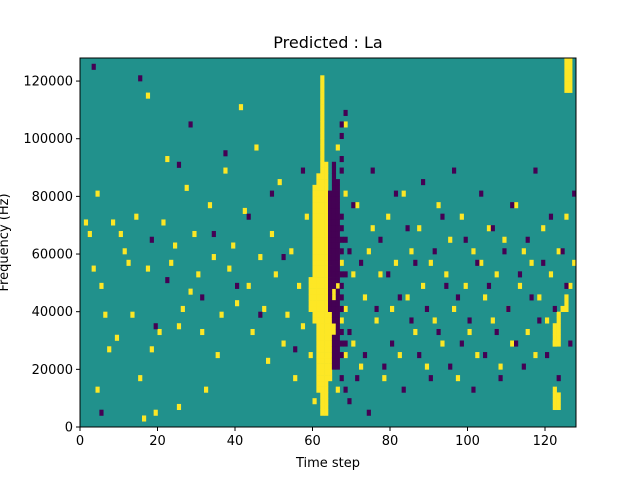 The height and width of the screenshot is (480, 640). What do you see at coordinates (48, 82) in the screenshot?
I see `y-tick-label: 120000` at bounding box center [48, 82].